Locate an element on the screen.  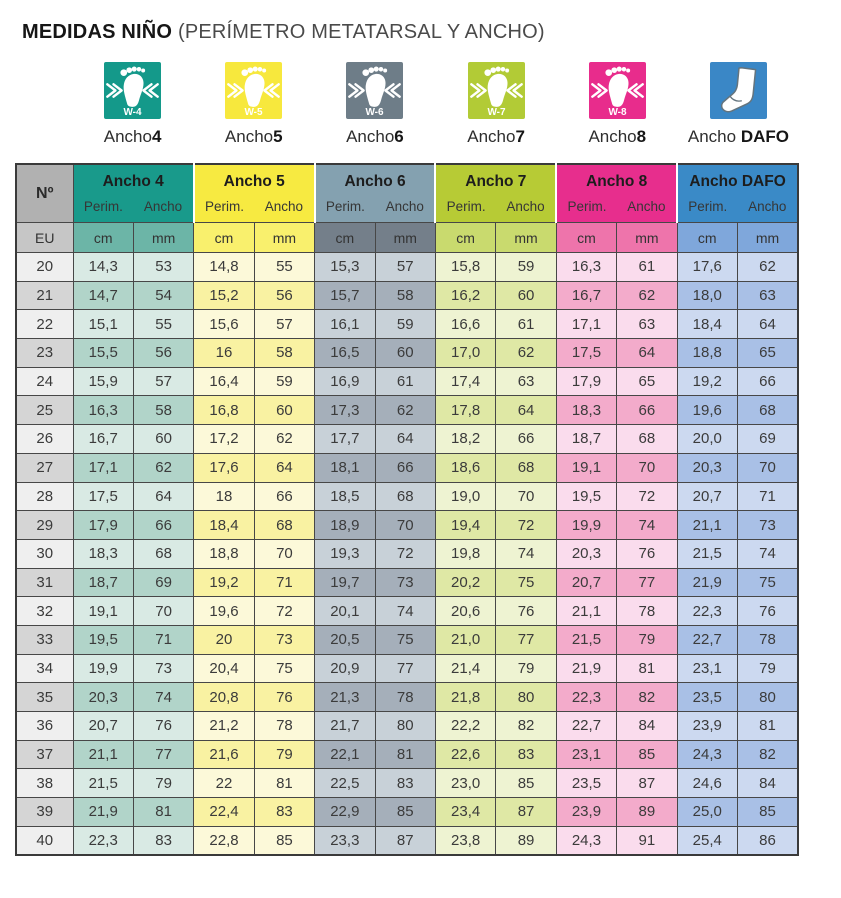
value-cell: 72 is located at coordinates (526, 525).